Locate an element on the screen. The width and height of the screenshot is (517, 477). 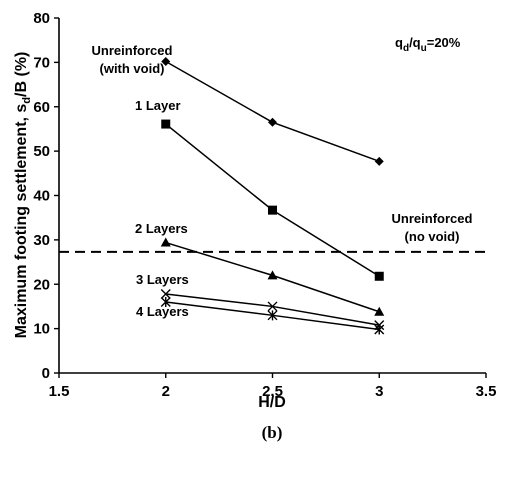
ratio-q: q is located at coordinates (399, 42).